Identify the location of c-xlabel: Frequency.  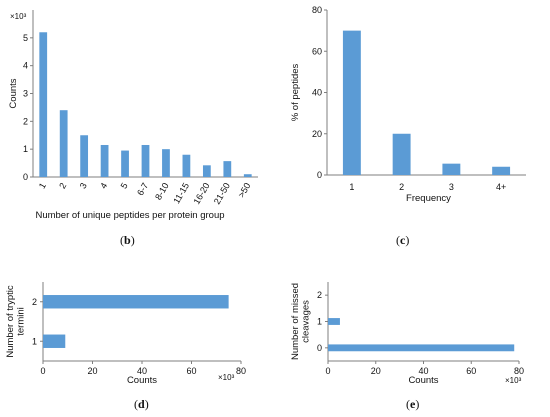
(428, 198).